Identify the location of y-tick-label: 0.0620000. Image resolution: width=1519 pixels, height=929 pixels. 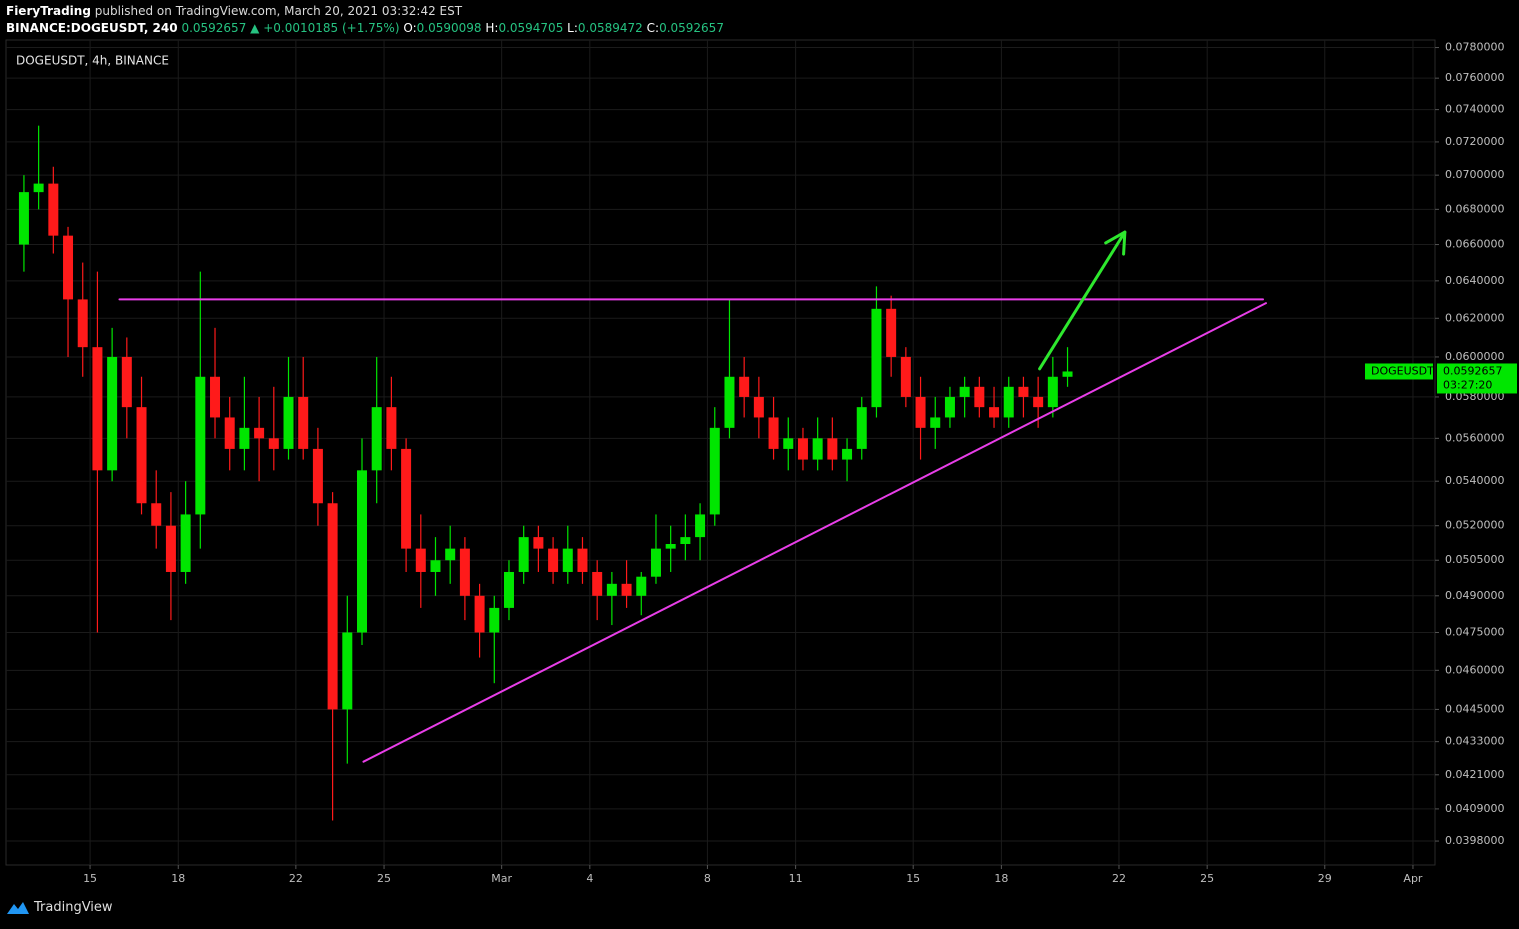
(1475, 317).